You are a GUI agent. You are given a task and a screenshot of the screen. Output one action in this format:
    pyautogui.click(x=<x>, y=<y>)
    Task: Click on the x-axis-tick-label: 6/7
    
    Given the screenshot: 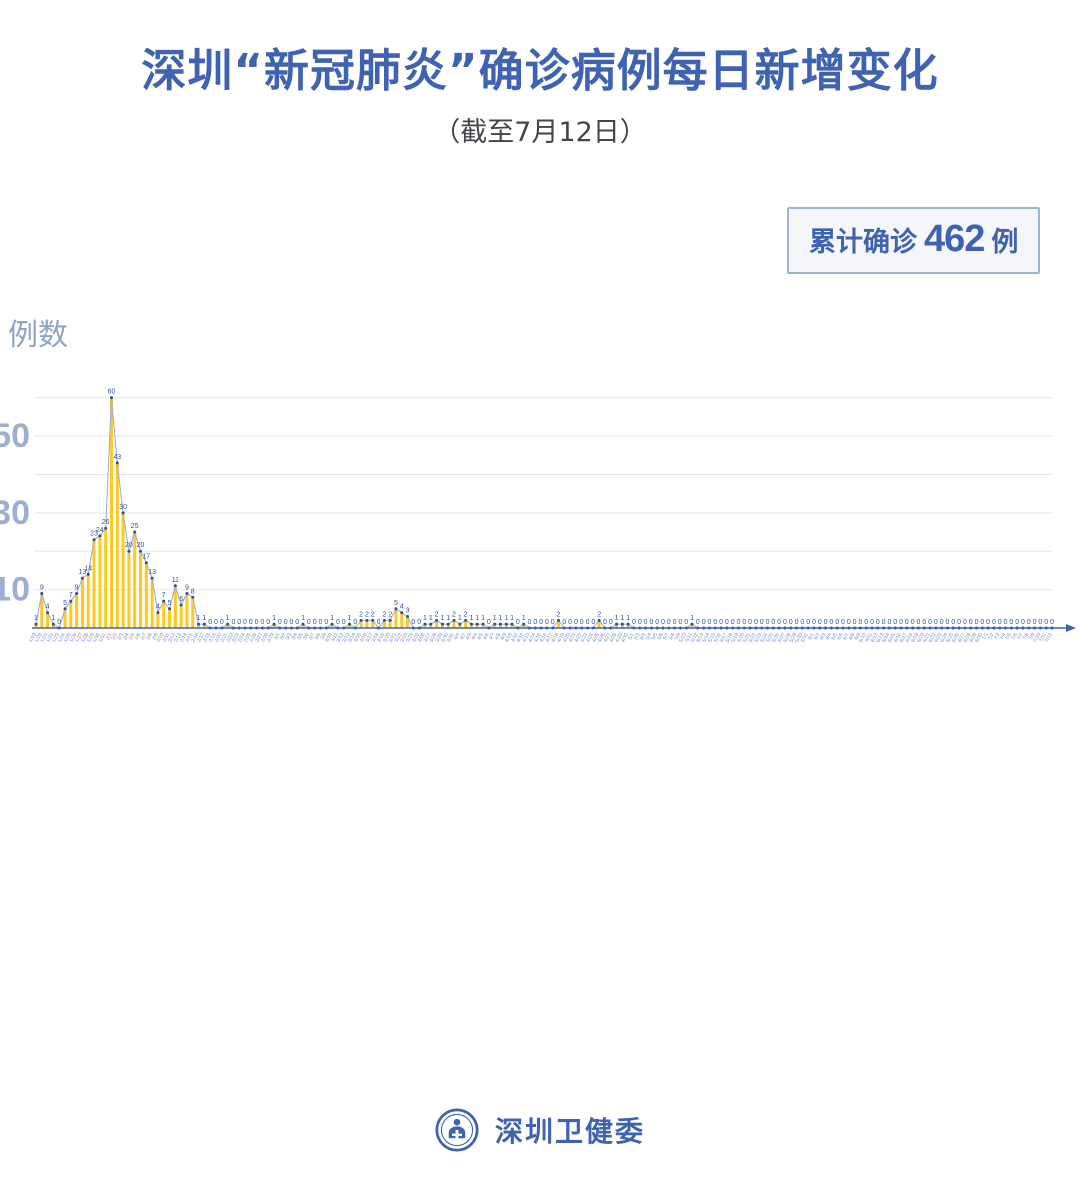 What is the action you would take?
    pyautogui.click(x=846, y=636)
    